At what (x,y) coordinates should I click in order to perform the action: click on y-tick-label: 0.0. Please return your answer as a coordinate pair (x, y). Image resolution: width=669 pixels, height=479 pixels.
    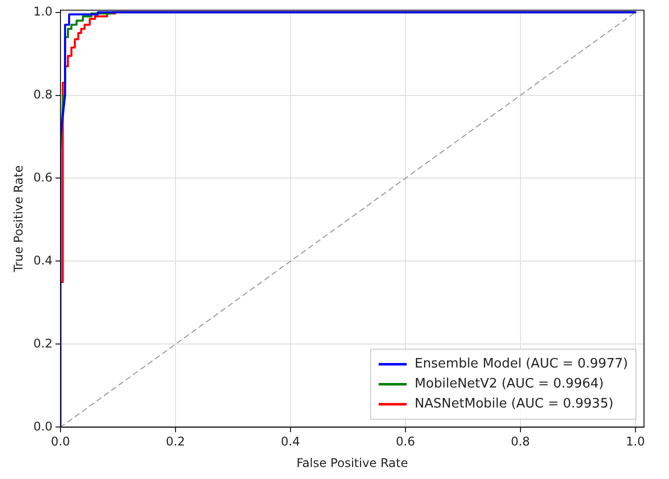
    Looking at the image, I should click on (42, 426).